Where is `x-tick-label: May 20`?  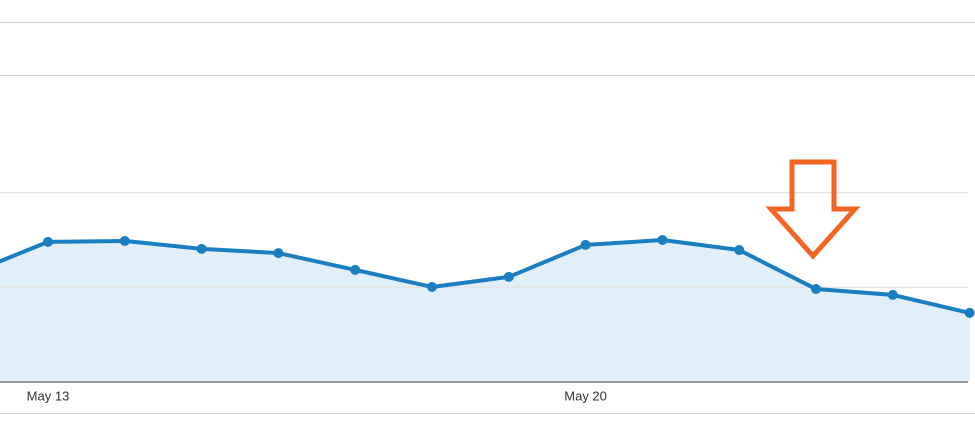
x-tick-label: May 20 is located at coordinates (585, 395).